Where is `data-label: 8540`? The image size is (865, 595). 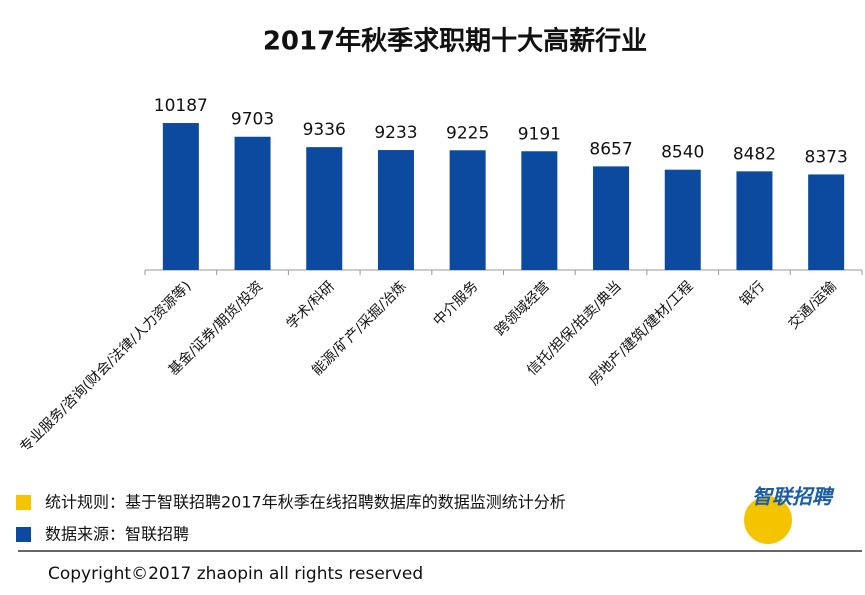 data-label: 8540 is located at coordinates (682, 153).